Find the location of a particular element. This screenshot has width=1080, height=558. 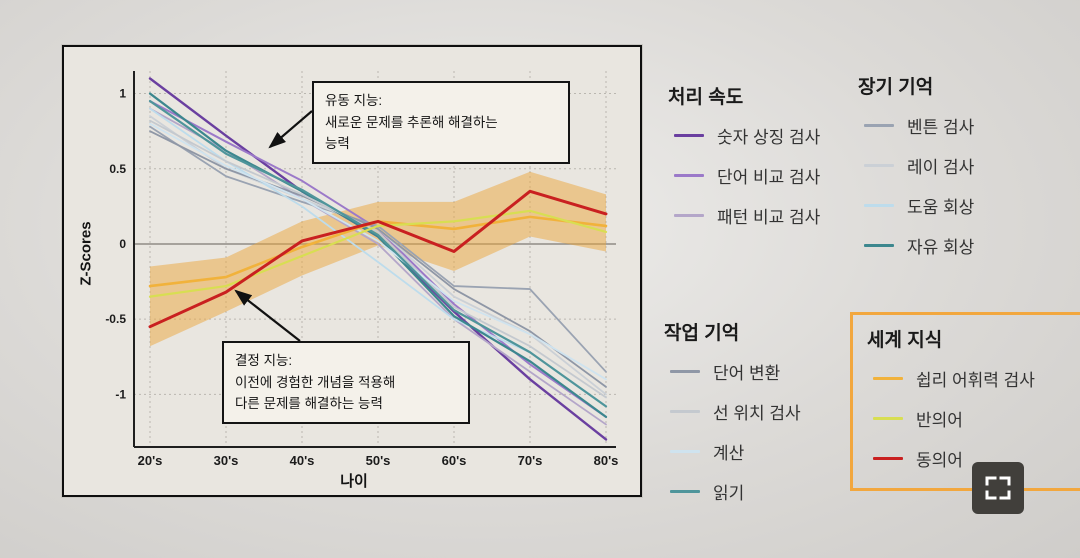

x-tick-label: 70's is located at coordinates (530, 460).